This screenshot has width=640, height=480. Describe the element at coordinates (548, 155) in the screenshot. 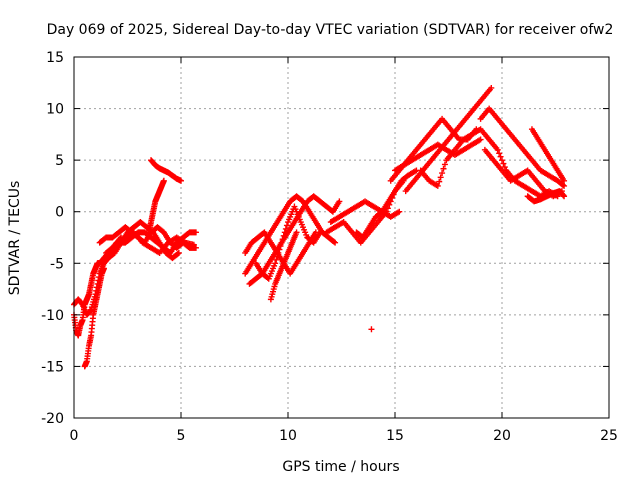

I see `series-night-h` at that location.